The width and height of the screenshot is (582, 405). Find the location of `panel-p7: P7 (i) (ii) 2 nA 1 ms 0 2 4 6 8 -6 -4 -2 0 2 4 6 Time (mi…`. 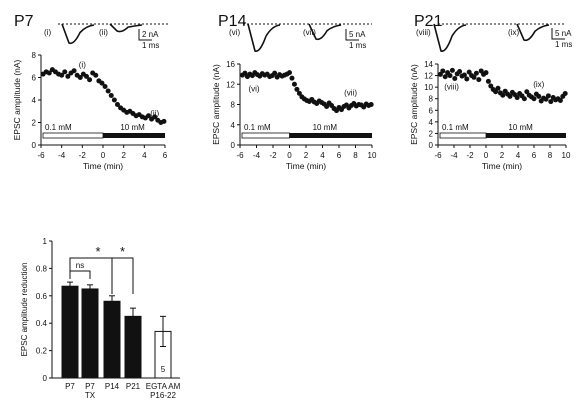

panel-p7: P7 (i) (ii) 2 nA 1 ms 0 2 4 6 8 -6 -4 -2 0 2 4 6 Time (mi… is located at coordinates (91, 92).